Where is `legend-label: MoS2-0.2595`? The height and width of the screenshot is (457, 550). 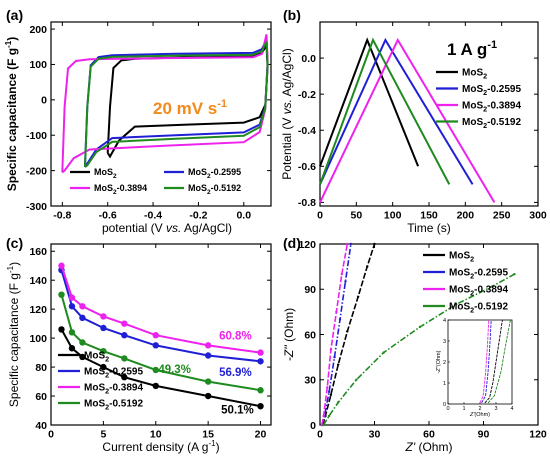
legend-label: MoS2-0.2595 is located at coordinates (113, 373).